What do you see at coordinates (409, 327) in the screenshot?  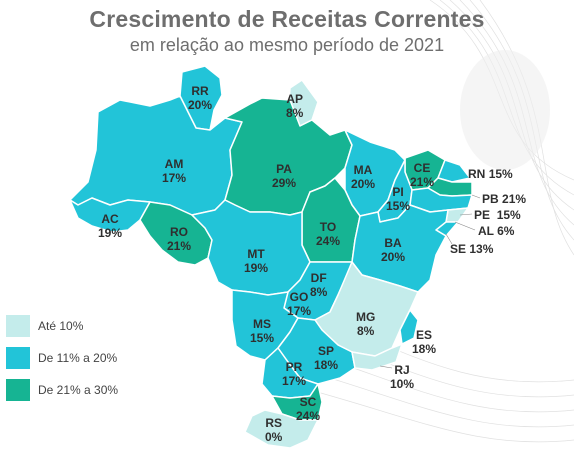 I see `state-es` at bounding box center [409, 327].